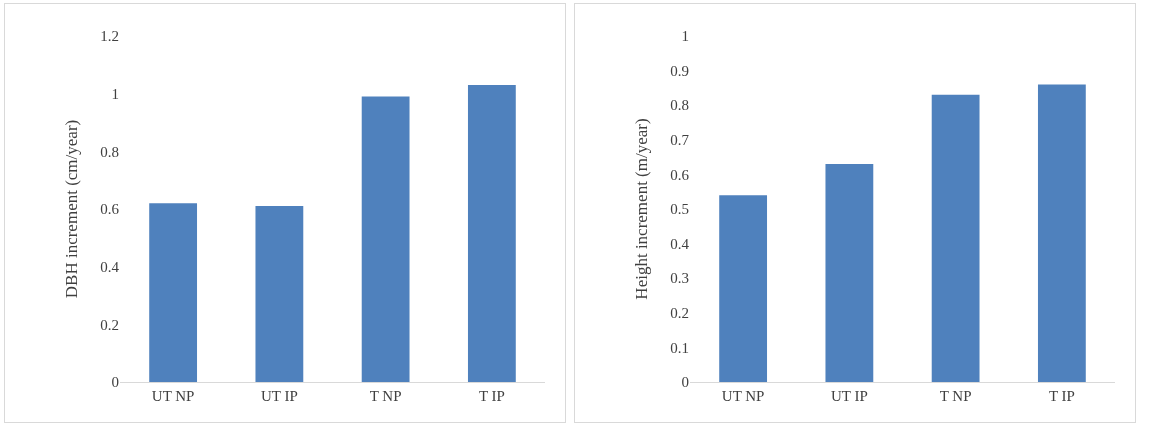  What do you see at coordinates (641, 209) in the screenshot?
I see `y-axis-title: Height increment (m/year)` at bounding box center [641, 209].